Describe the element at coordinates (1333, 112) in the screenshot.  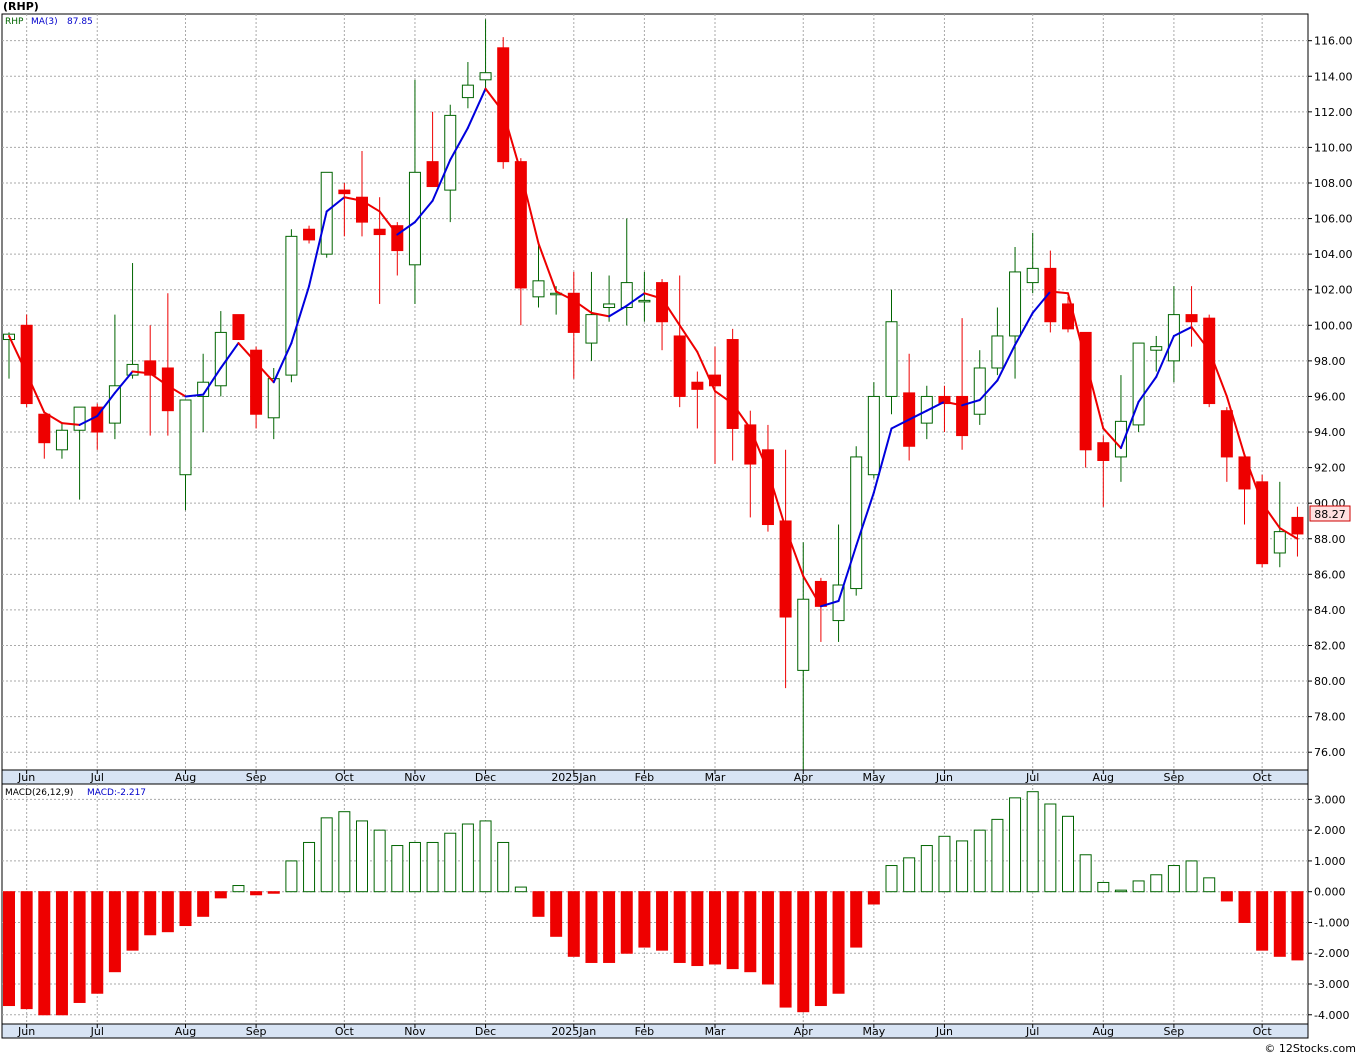
I see `price-y-tick-label: 112.00` at that location.